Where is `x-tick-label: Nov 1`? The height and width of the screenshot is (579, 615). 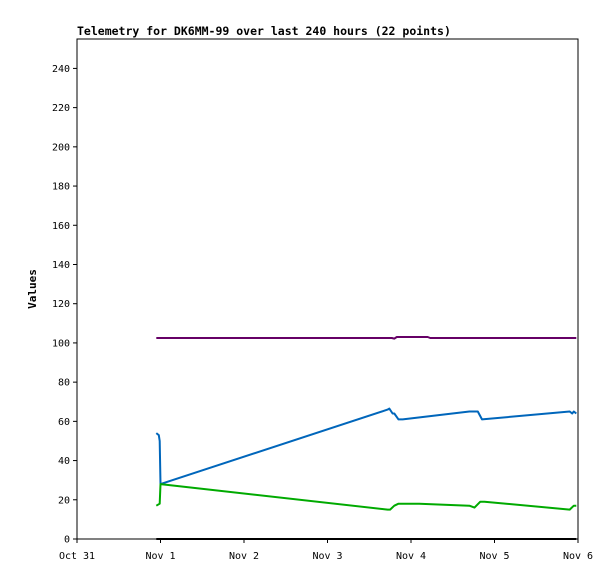
x-tick-label: Nov 1 is located at coordinates (160, 556).